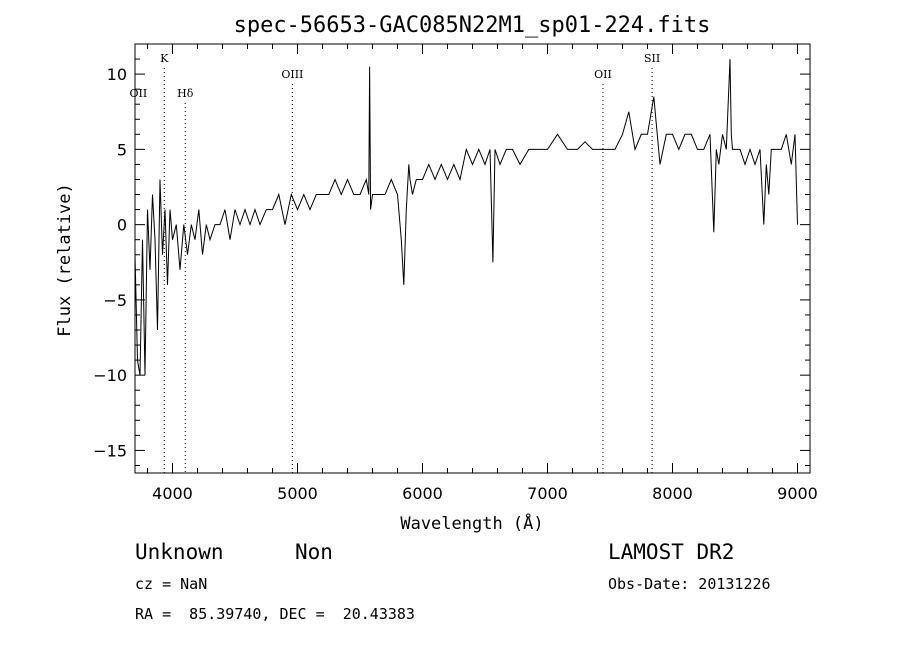 The width and height of the screenshot is (900, 650). What do you see at coordinates (164, 58) in the screenshot?
I see `spectral-line-label: K` at bounding box center [164, 58].